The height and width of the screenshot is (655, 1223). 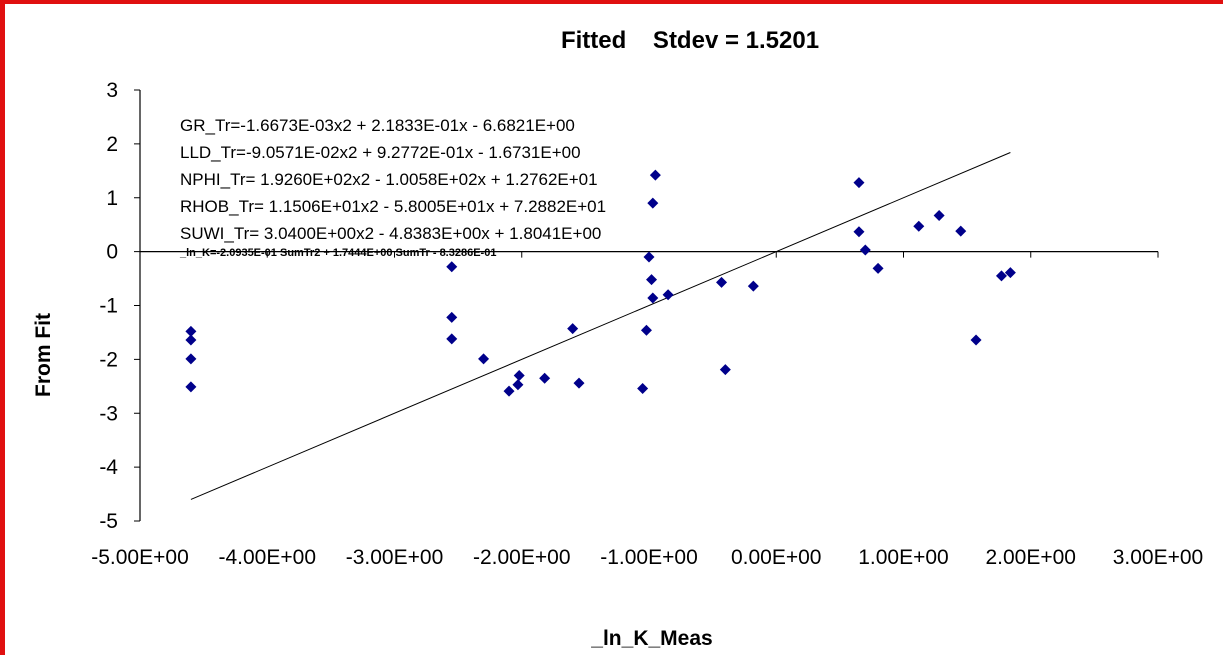 I want to click on x-tick-label: 2.00E+00, so click(x=1030, y=557).